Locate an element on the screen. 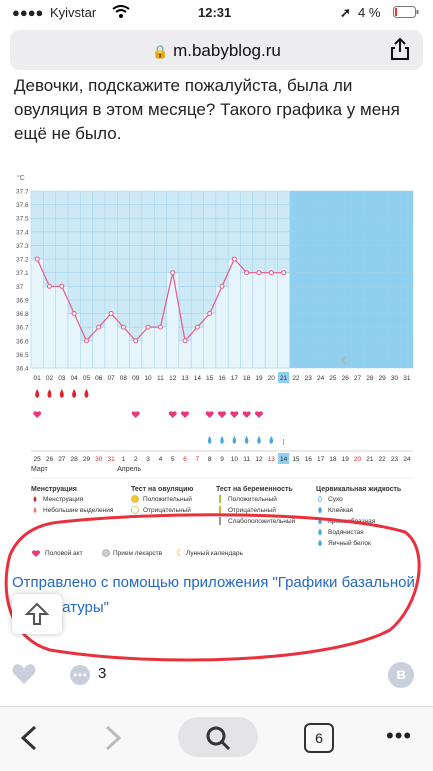 This screenshot has width=433, height=771. back-icon is located at coordinates (29, 740).